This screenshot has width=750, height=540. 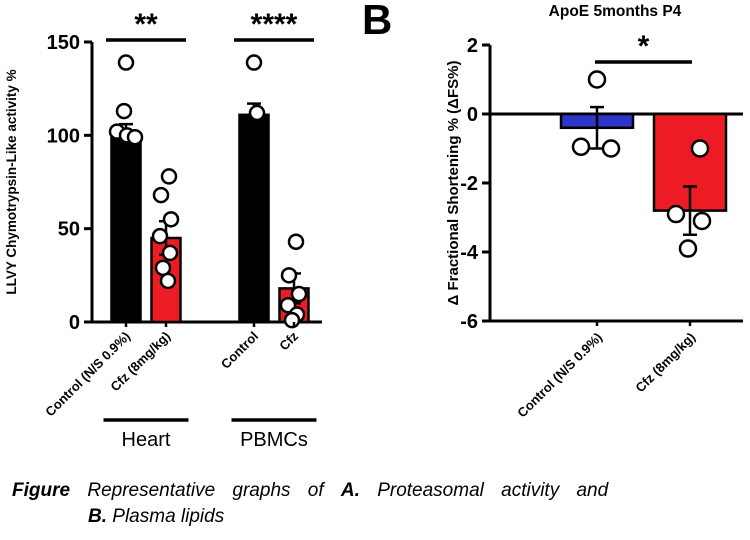 What do you see at coordinates (377, 21) in the screenshot?
I see `panel-b-label: B` at bounding box center [377, 21].